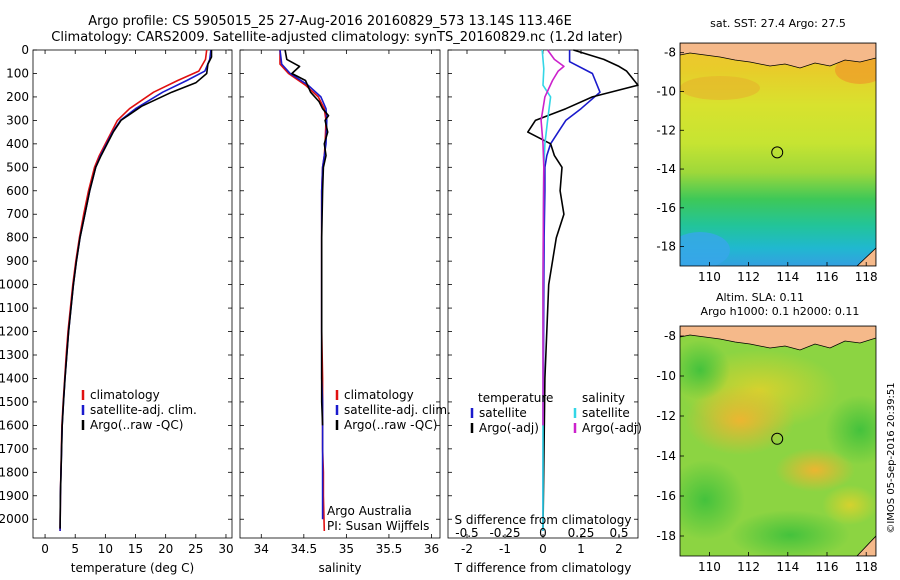 Image resolution: width=900 pixels, height=580 pixels. I want to click on y-tick-label: 200, so click(17, 97).